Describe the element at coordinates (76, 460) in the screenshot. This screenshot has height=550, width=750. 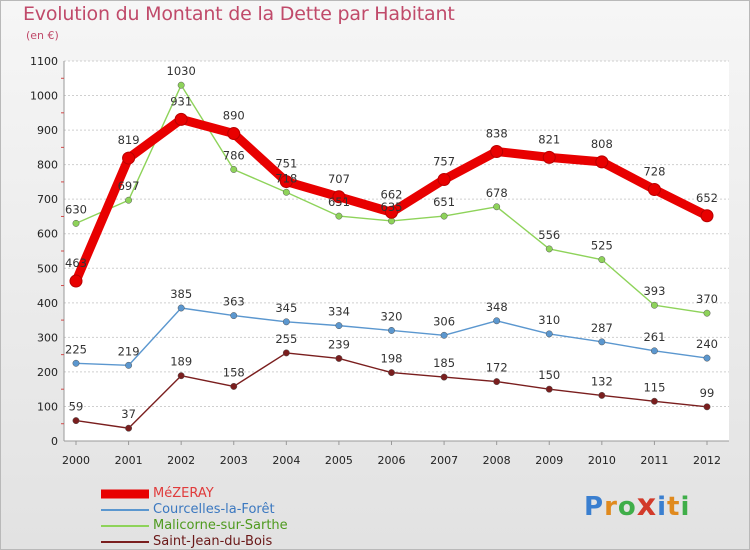
I see `x-tick-label: 2000` at that location.